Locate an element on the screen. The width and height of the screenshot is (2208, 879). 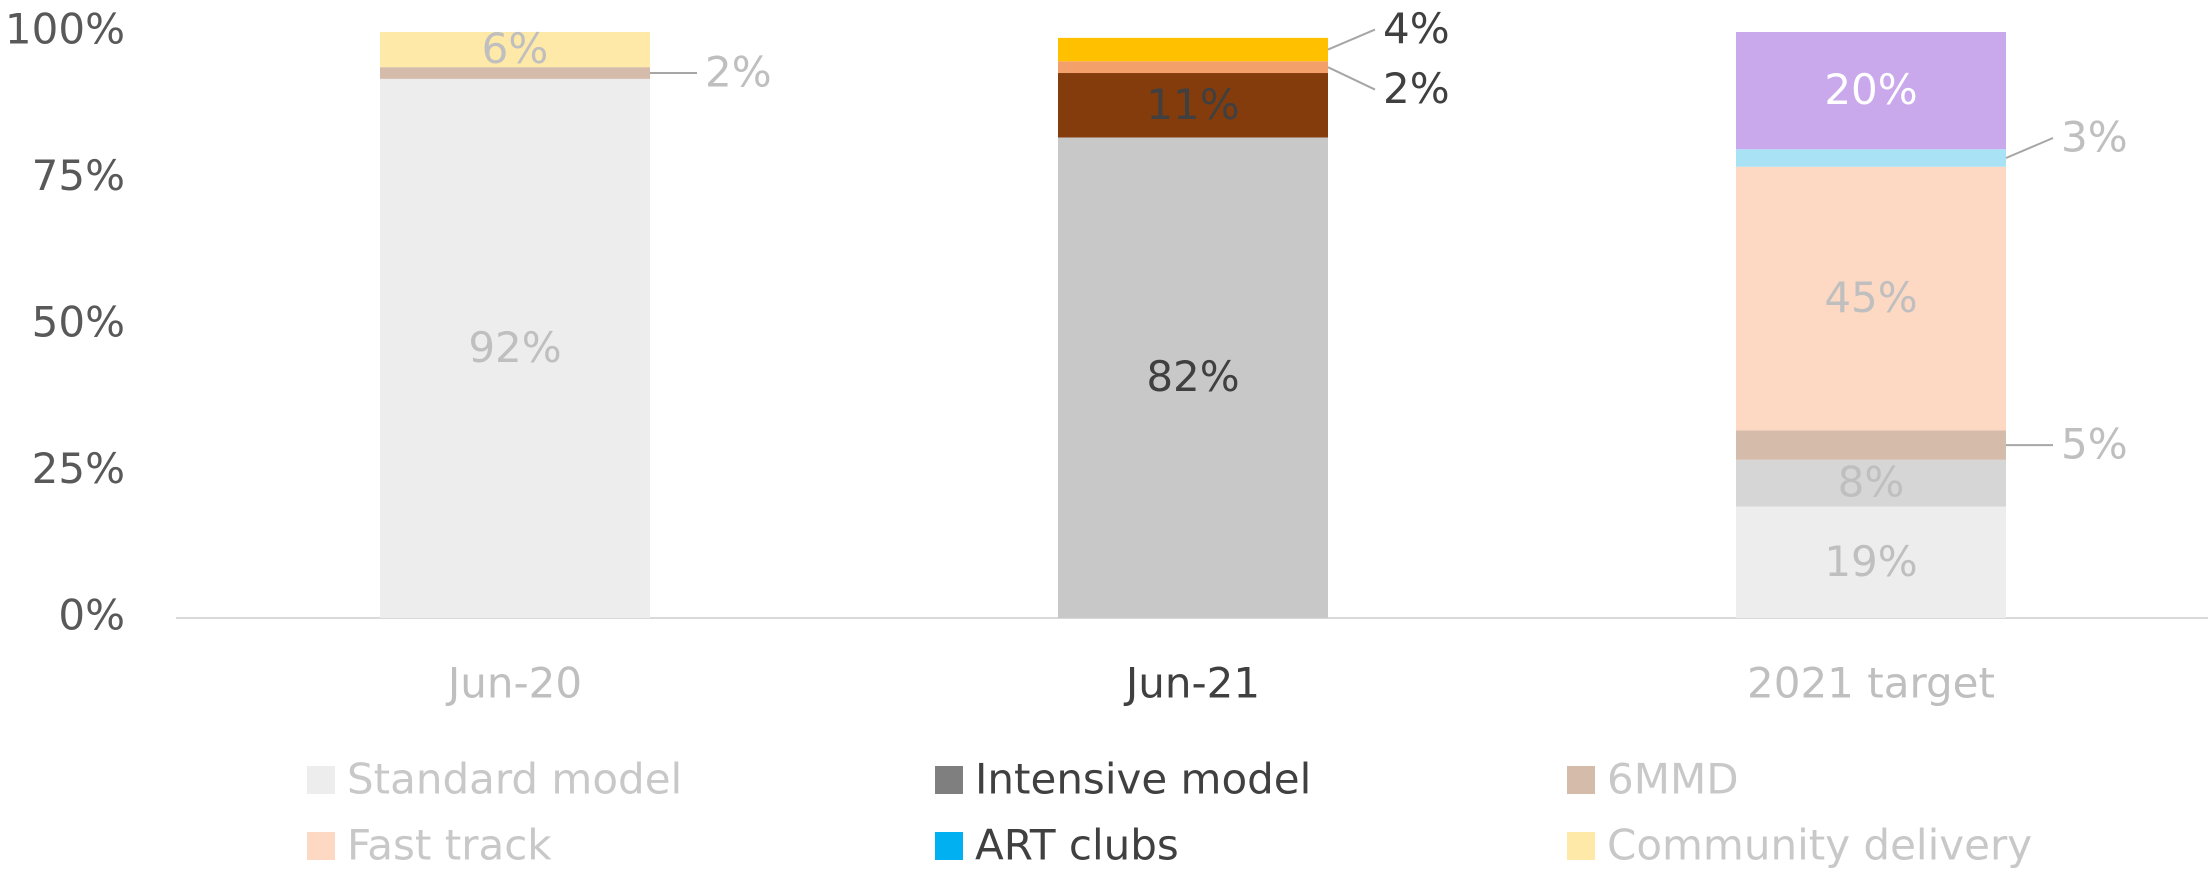
value-label: 8% is located at coordinates (1871, 482).